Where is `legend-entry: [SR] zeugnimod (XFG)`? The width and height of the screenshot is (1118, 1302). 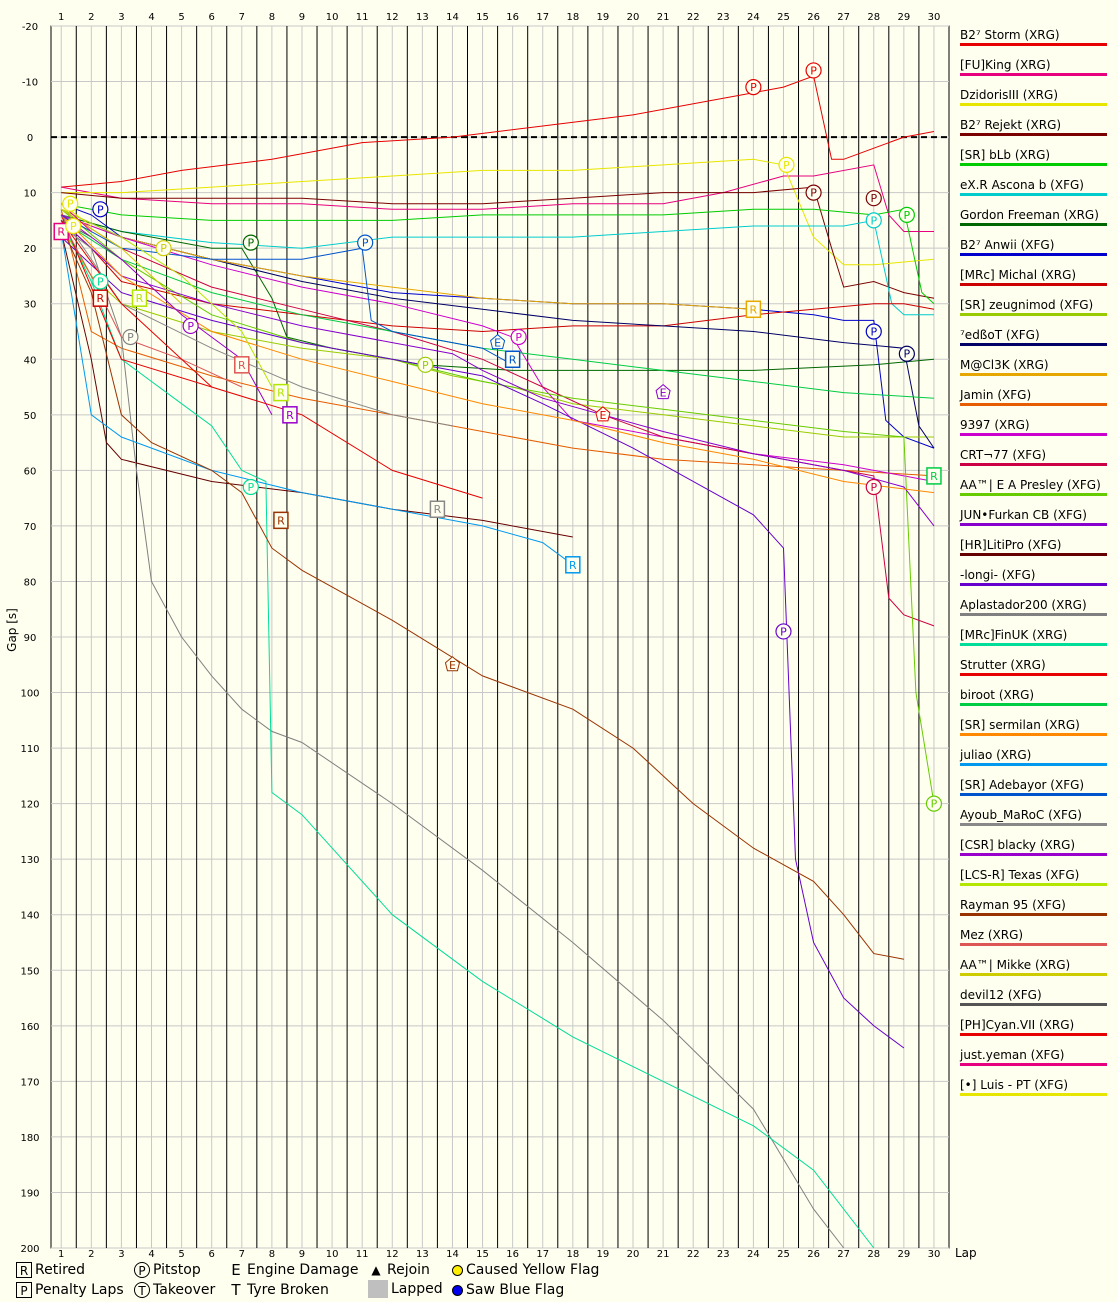 legend-entry: [SR] zeugnimod (XFG) is located at coordinates (1035, 311).